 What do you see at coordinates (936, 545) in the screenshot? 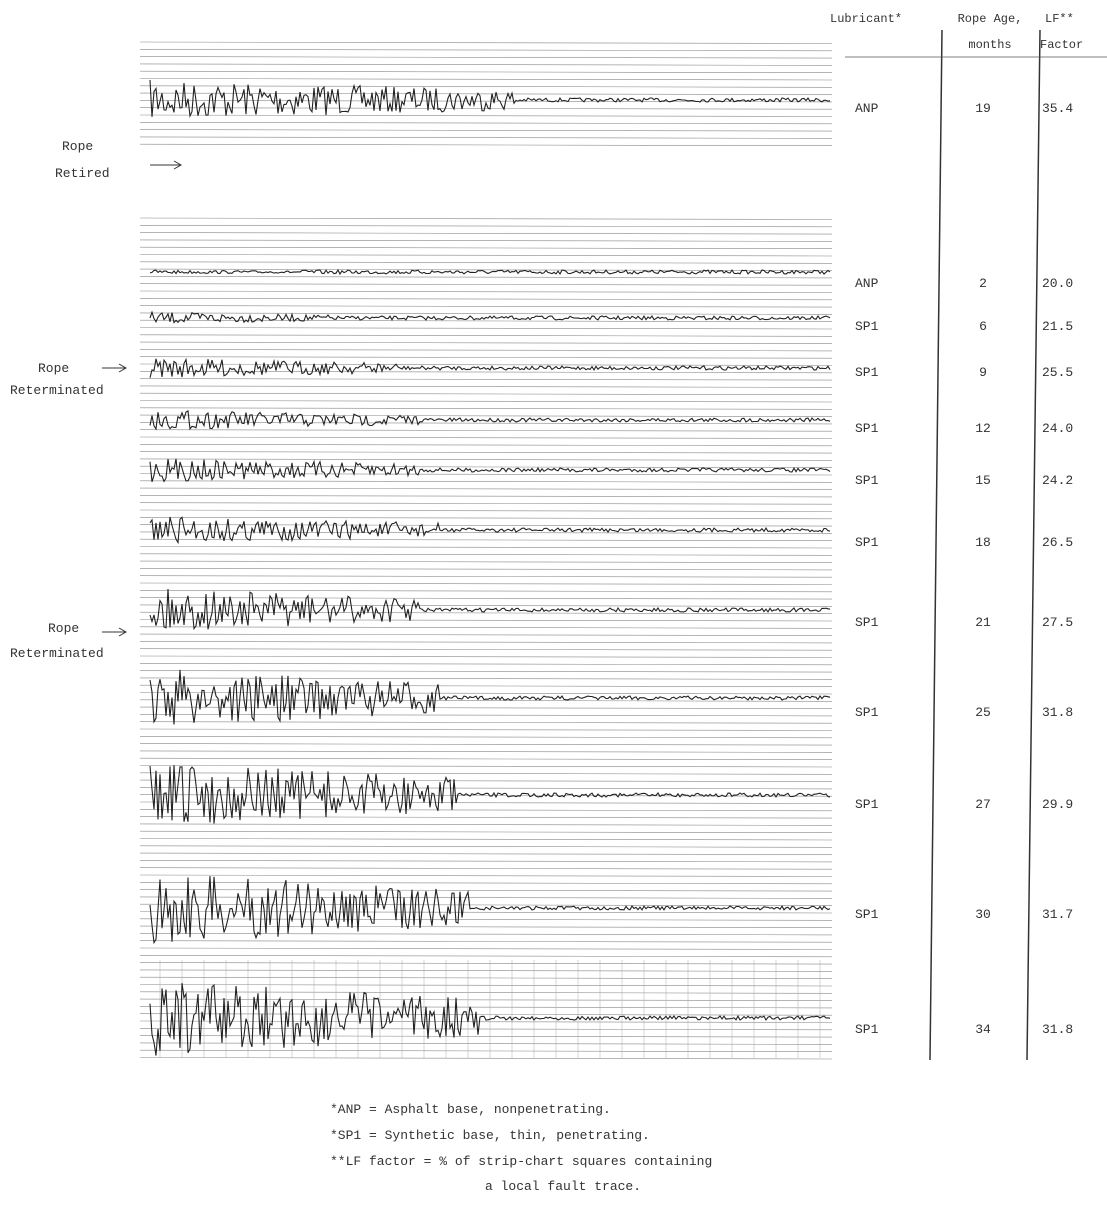
I see `column-divider` at bounding box center [936, 545].